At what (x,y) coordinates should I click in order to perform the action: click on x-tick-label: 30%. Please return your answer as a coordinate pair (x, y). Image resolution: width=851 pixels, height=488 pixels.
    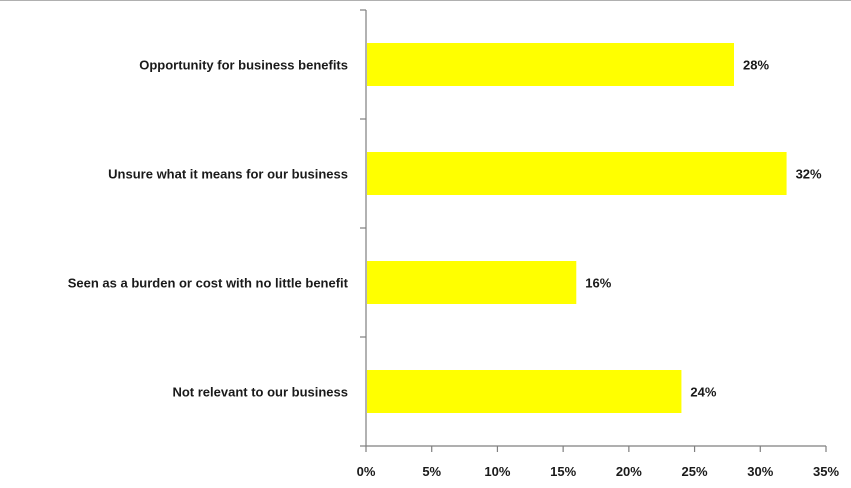
    Looking at the image, I should click on (760, 471).